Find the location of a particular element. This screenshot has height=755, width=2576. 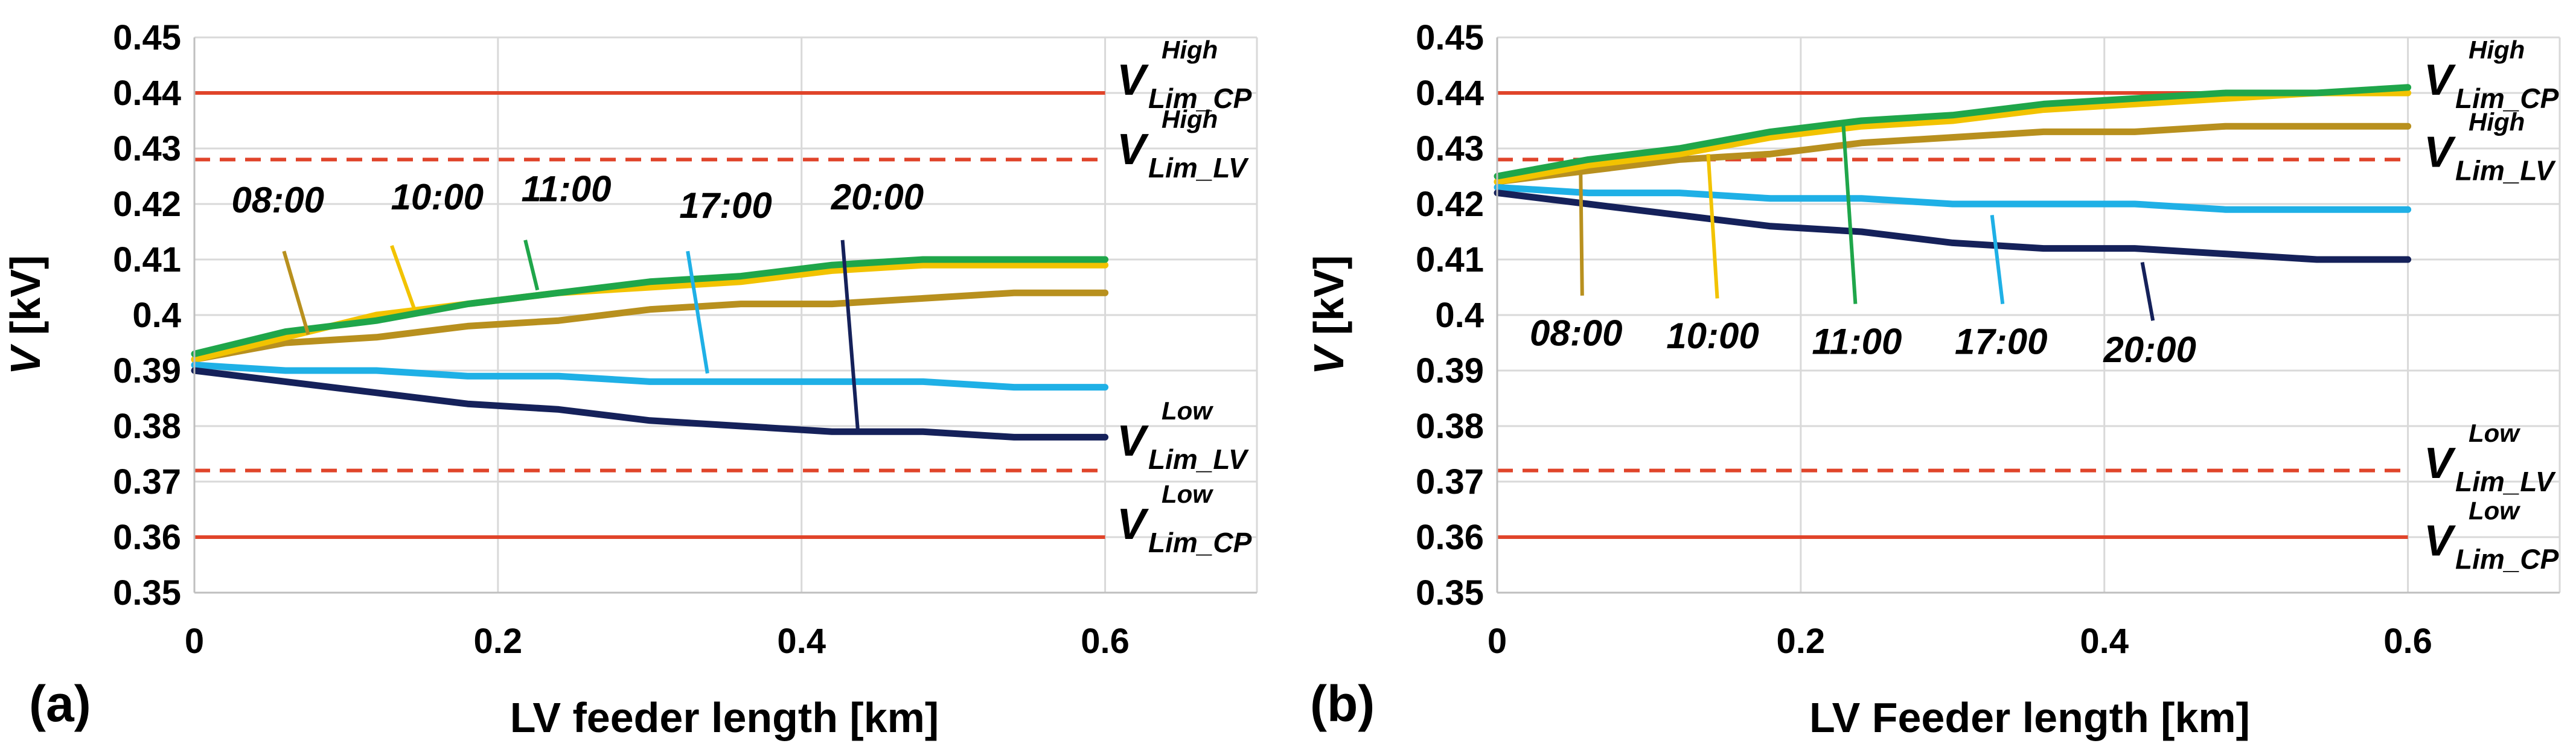

panel-label: (b) is located at coordinates (1343, 703).